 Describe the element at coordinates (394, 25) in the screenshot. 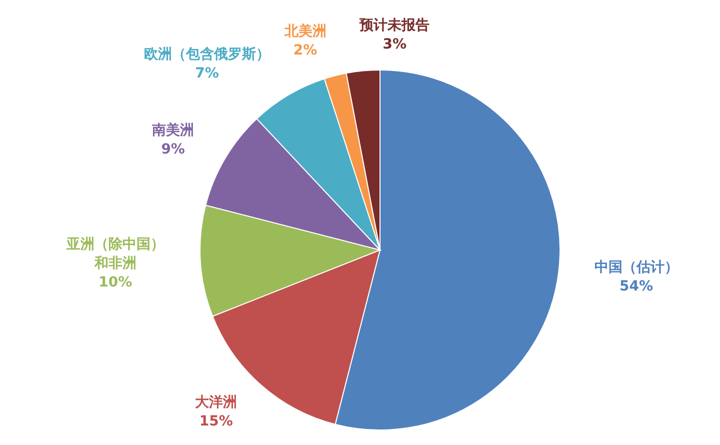

I see `slice-label: 预计未报告` at that location.